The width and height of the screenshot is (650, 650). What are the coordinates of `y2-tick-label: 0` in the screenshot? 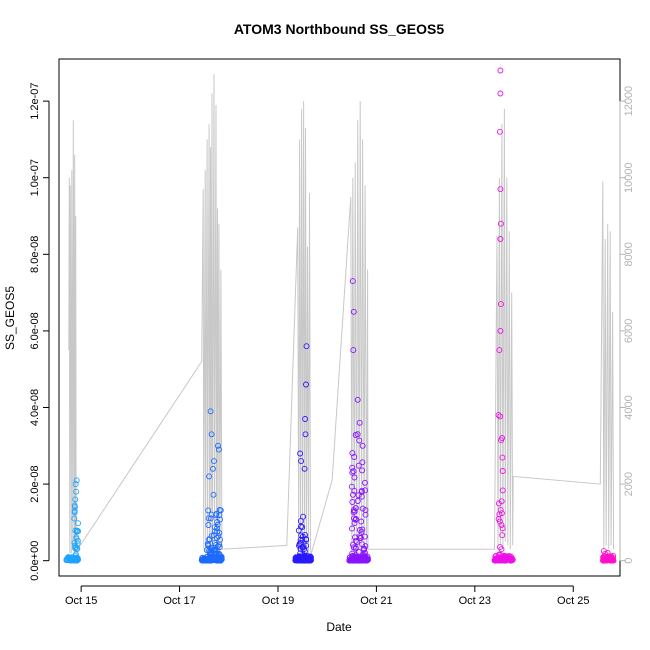 It's located at (629, 561).